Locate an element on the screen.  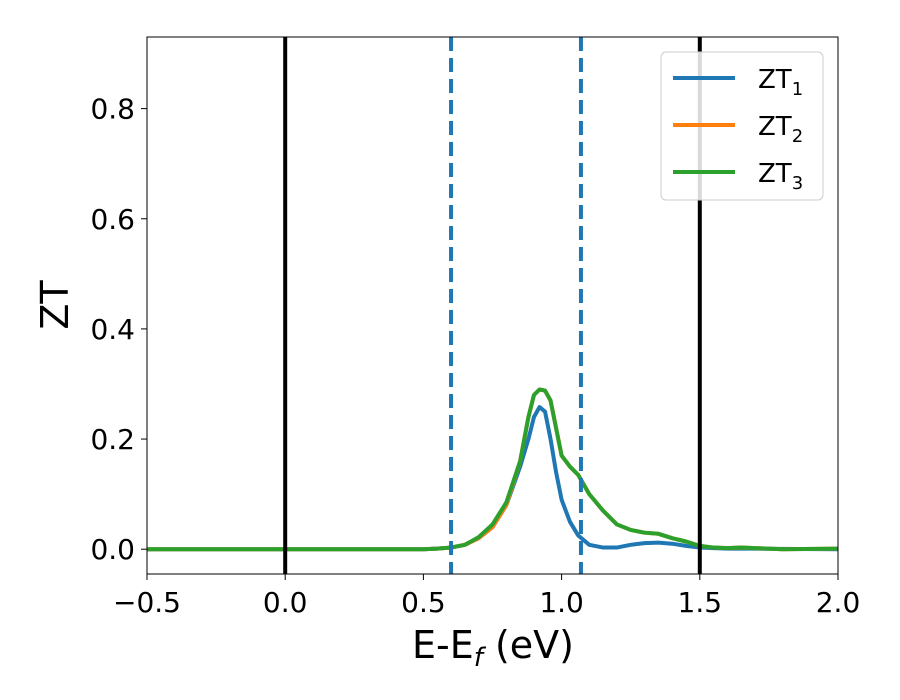
y-ticks: 0.0 0.2 0.4 0.6 0.8 is located at coordinates (118, 329).